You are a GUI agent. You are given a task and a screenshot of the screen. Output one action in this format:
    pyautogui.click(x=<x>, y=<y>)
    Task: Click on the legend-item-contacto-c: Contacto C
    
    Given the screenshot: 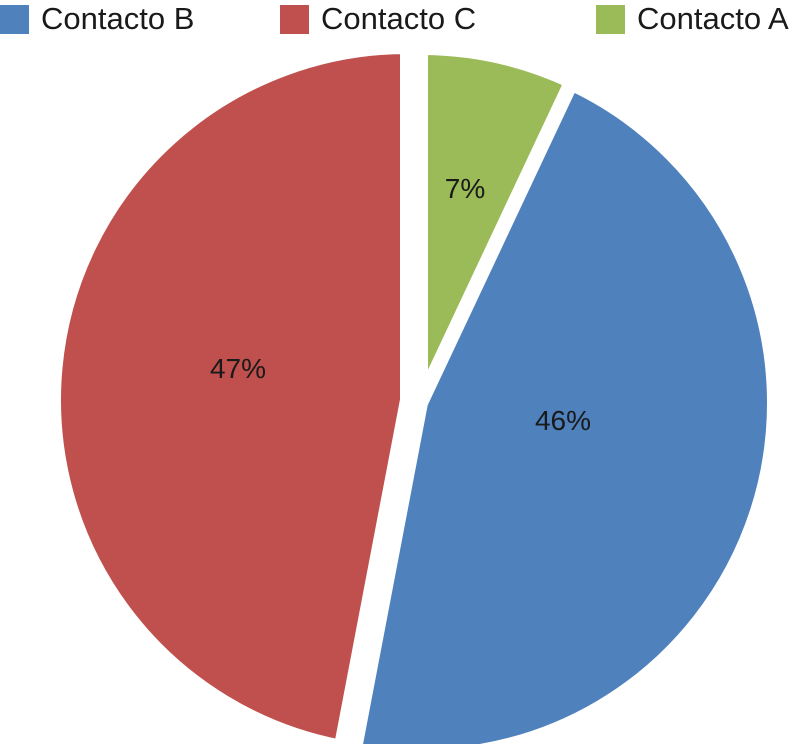 What is the action you would take?
    pyautogui.click(x=378, y=19)
    